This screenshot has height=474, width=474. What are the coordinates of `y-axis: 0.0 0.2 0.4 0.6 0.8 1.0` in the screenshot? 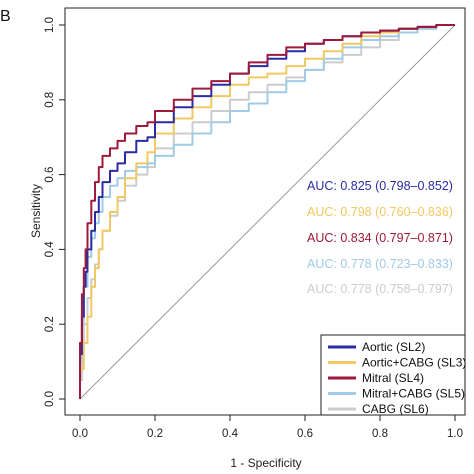 It's located at (55, 212).